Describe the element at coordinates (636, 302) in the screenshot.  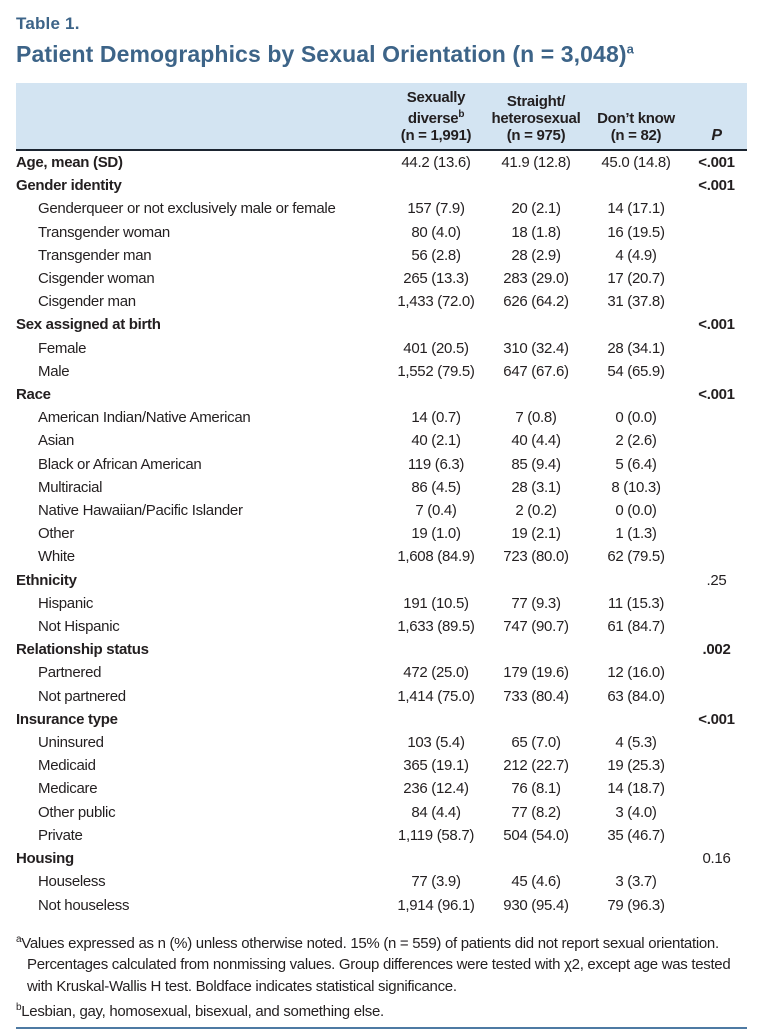
I see `cell-dont-know: 31 (37.8)` at that location.